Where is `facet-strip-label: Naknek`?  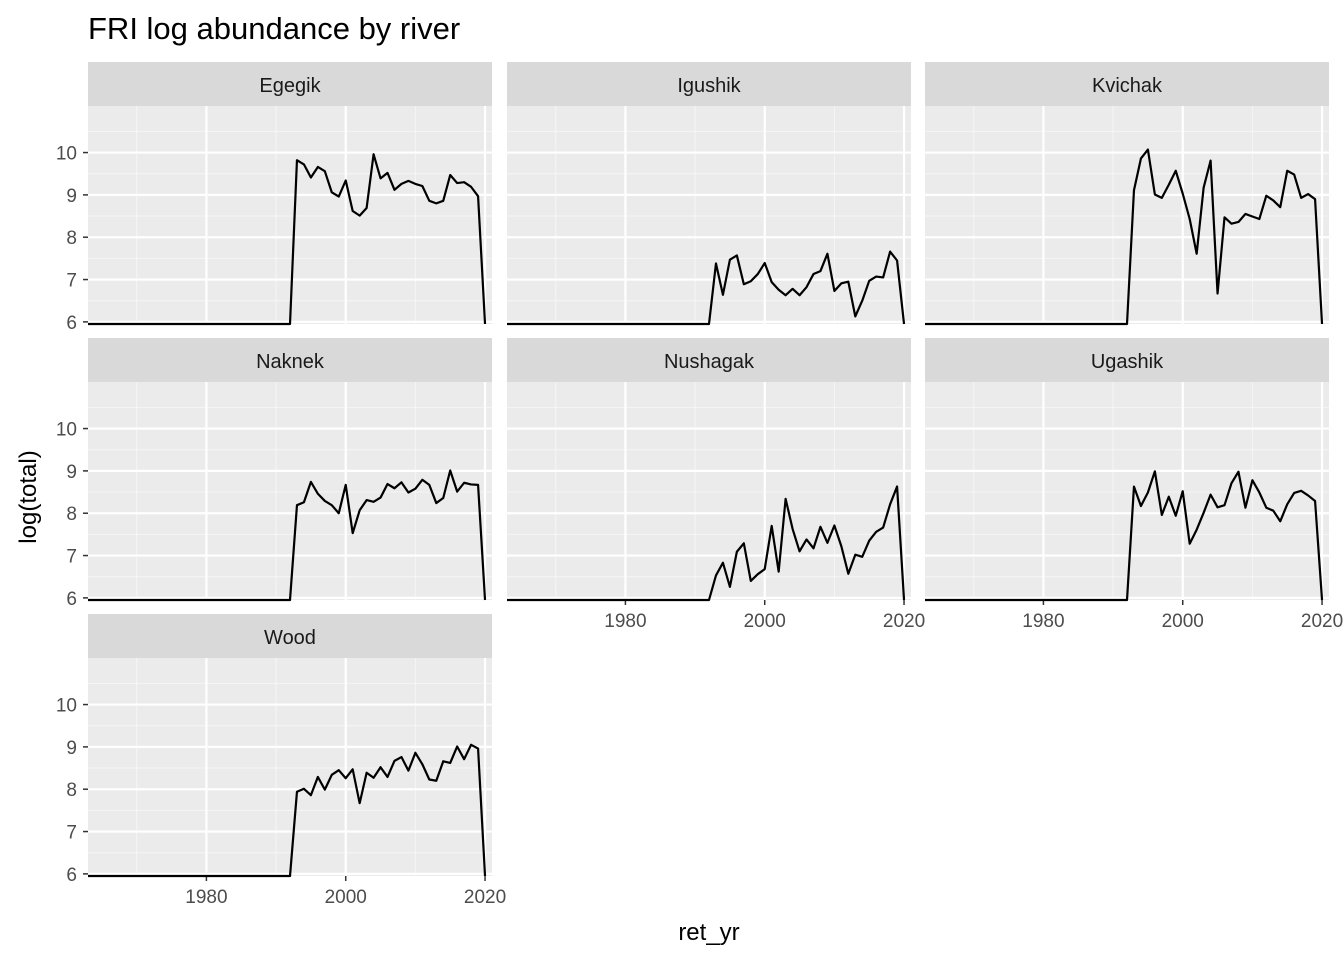
facet-strip-label: Naknek is located at coordinates (290, 362).